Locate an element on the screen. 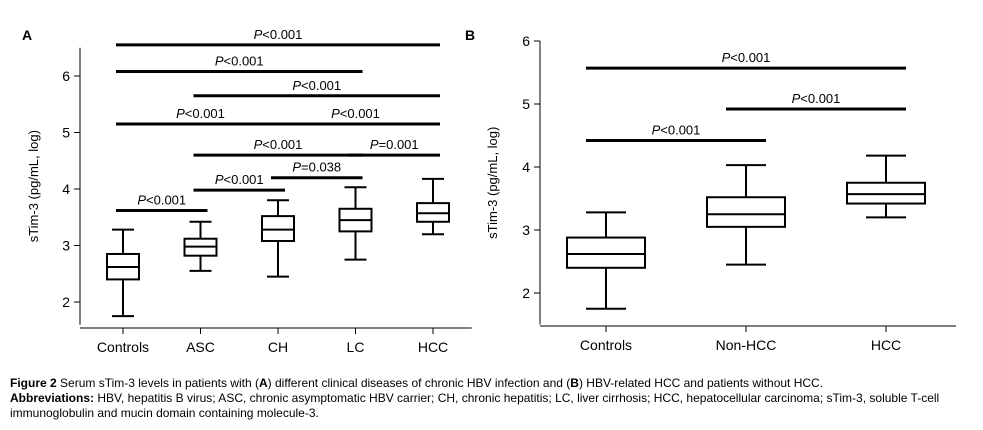 This screenshot has width=983, height=430. panel-ref: A is located at coordinates (263, 383).